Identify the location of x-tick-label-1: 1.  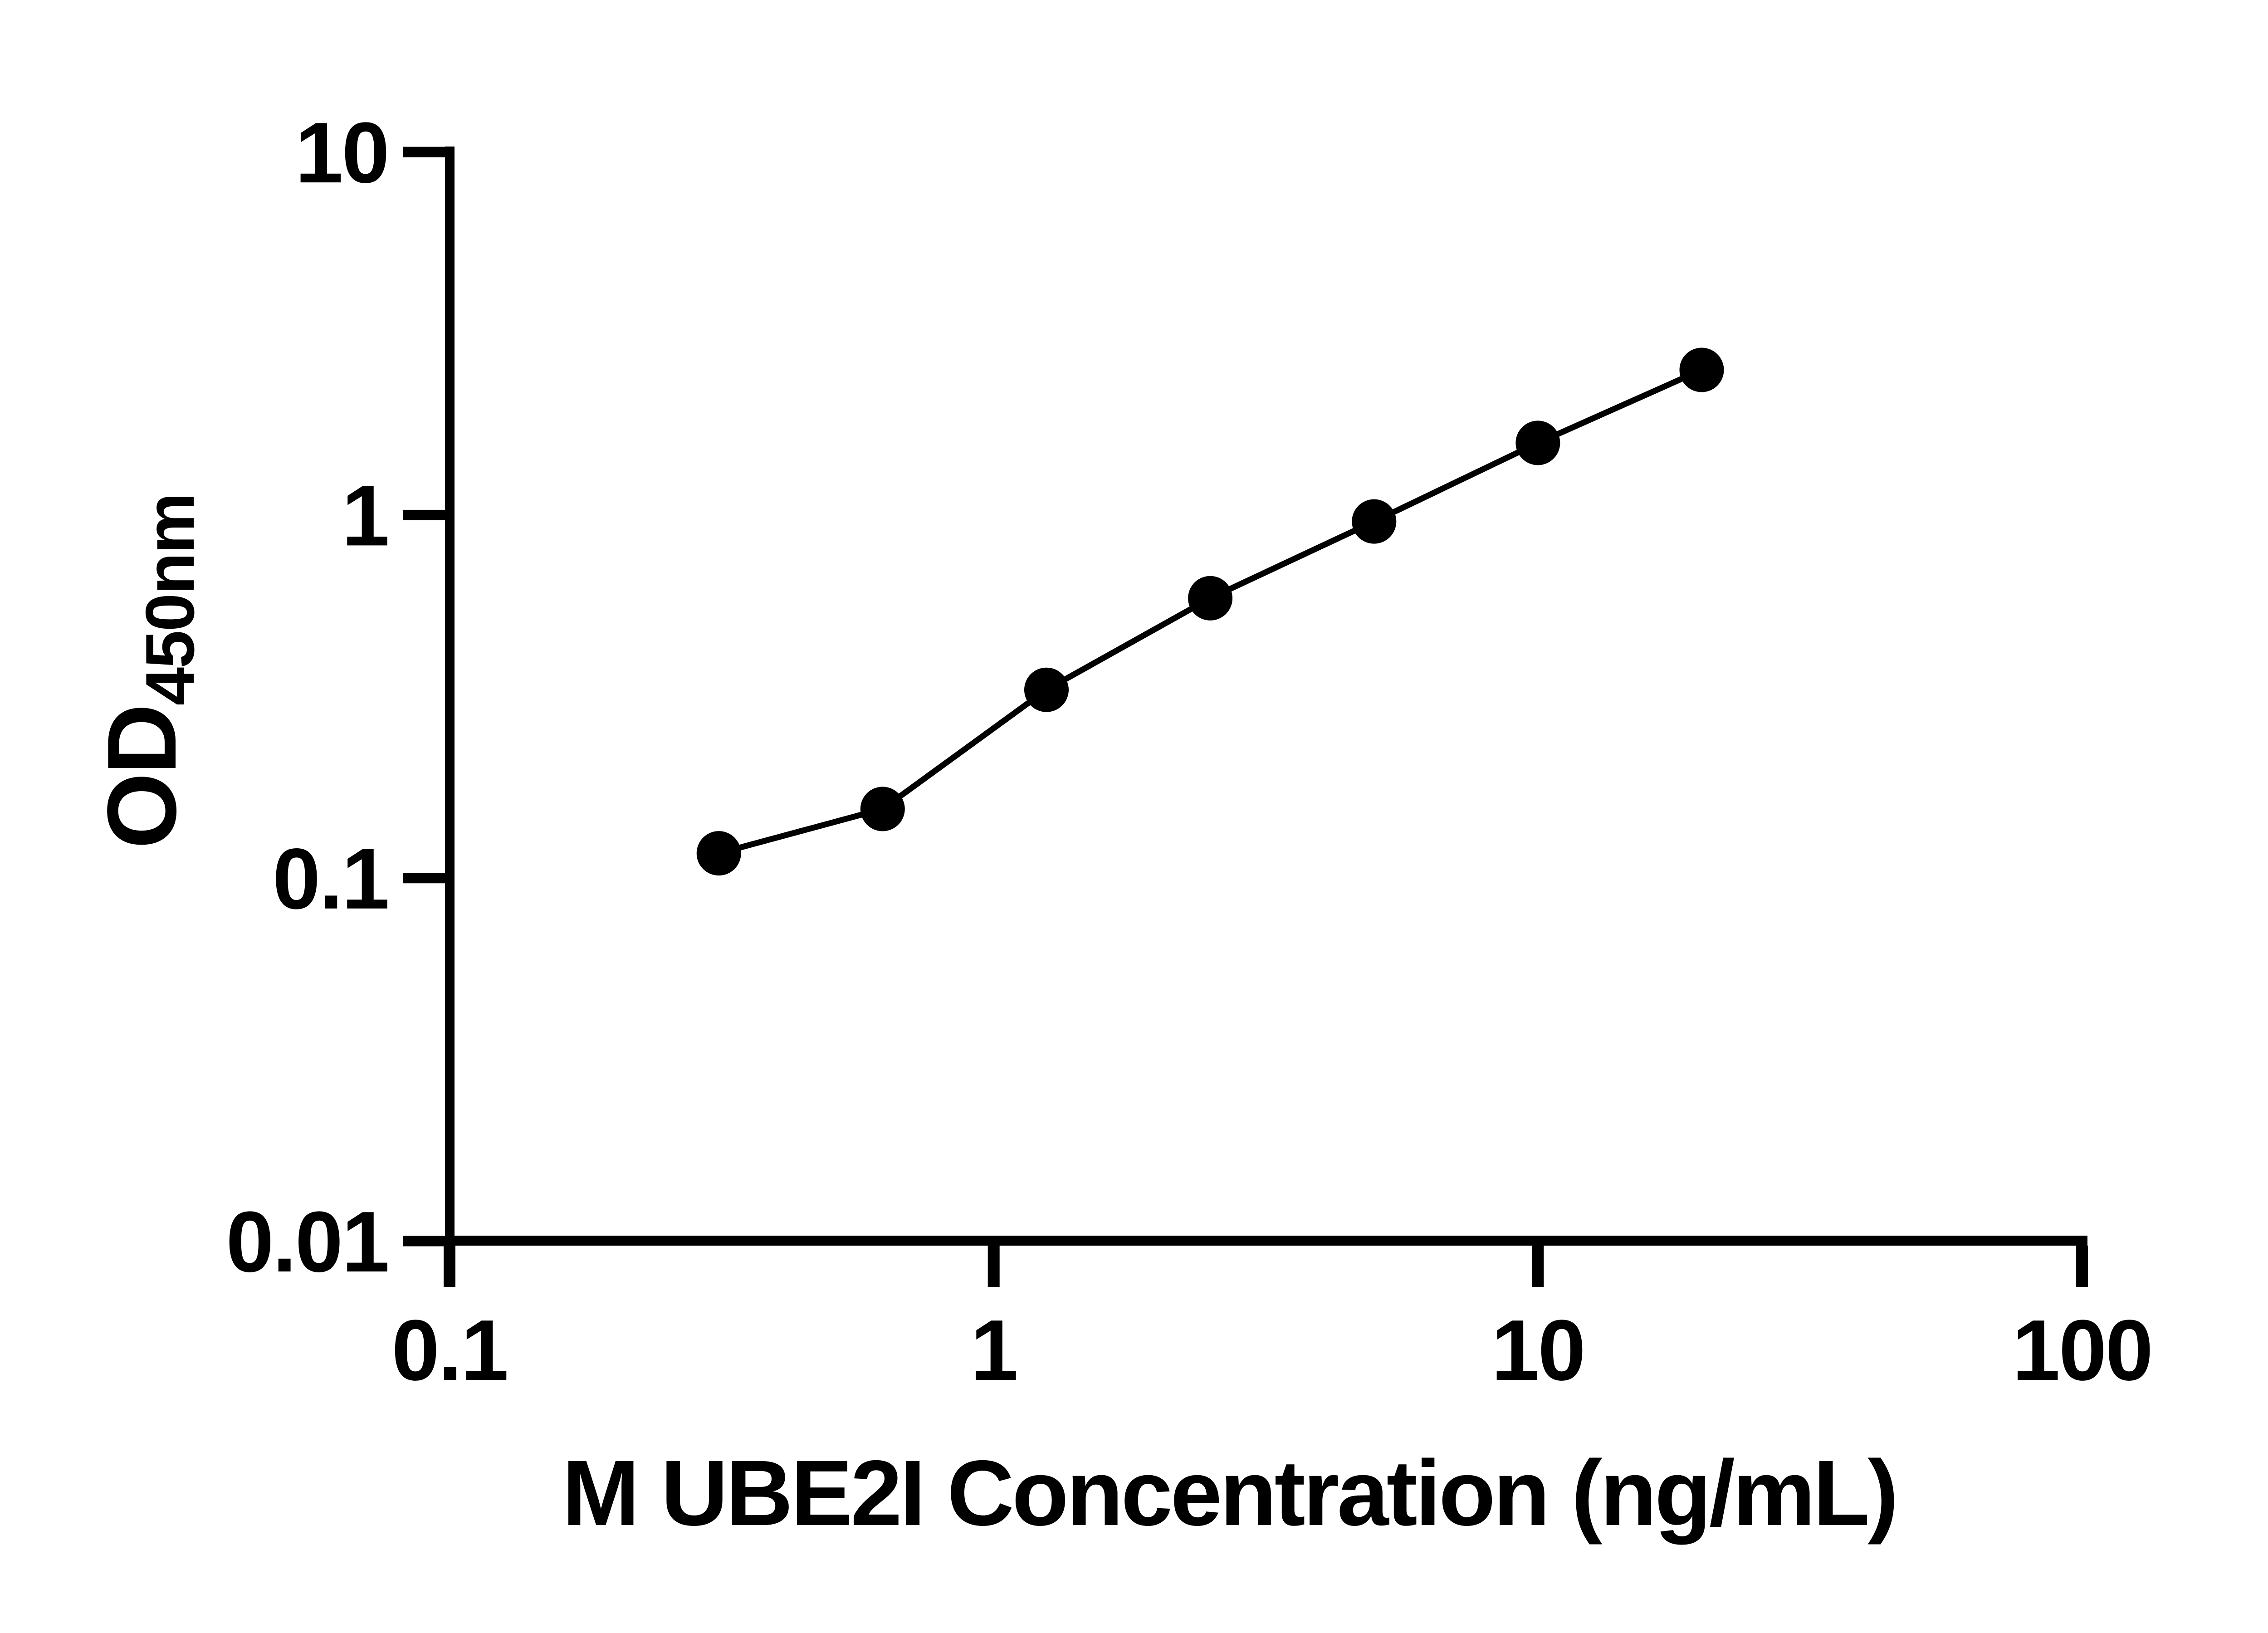
(994, 1350).